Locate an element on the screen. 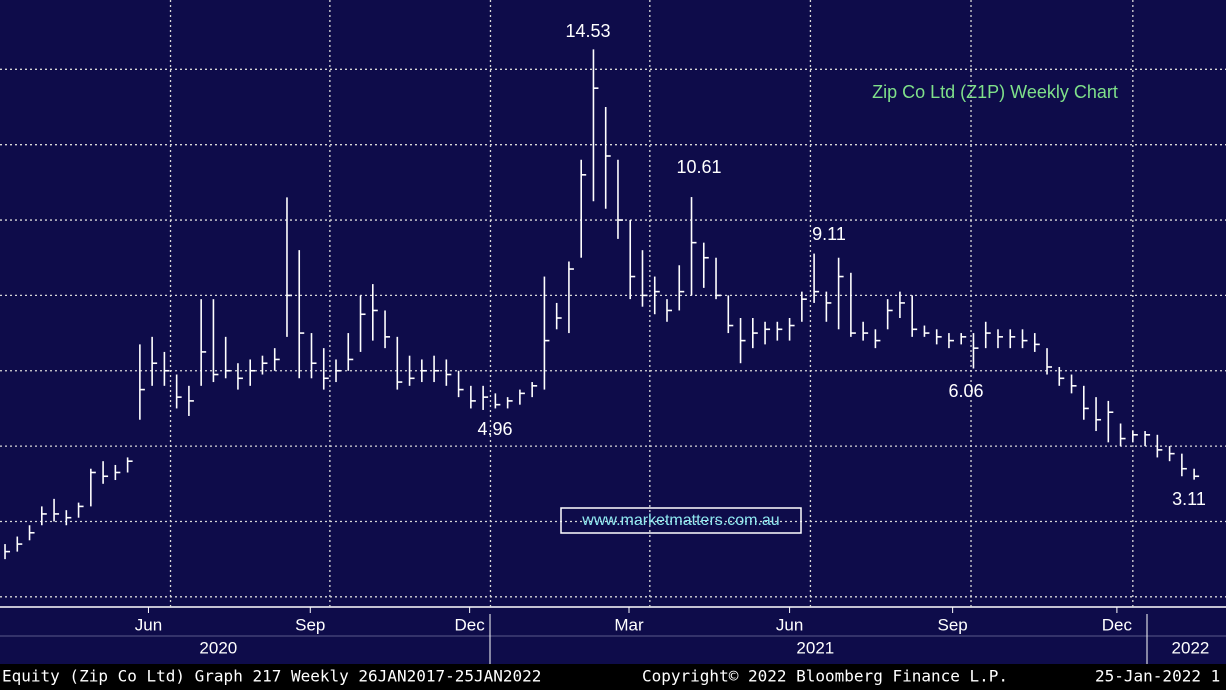 This screenshot has width=1226, height=690. year-label: 2022 is located at coordinates (1191, 647).